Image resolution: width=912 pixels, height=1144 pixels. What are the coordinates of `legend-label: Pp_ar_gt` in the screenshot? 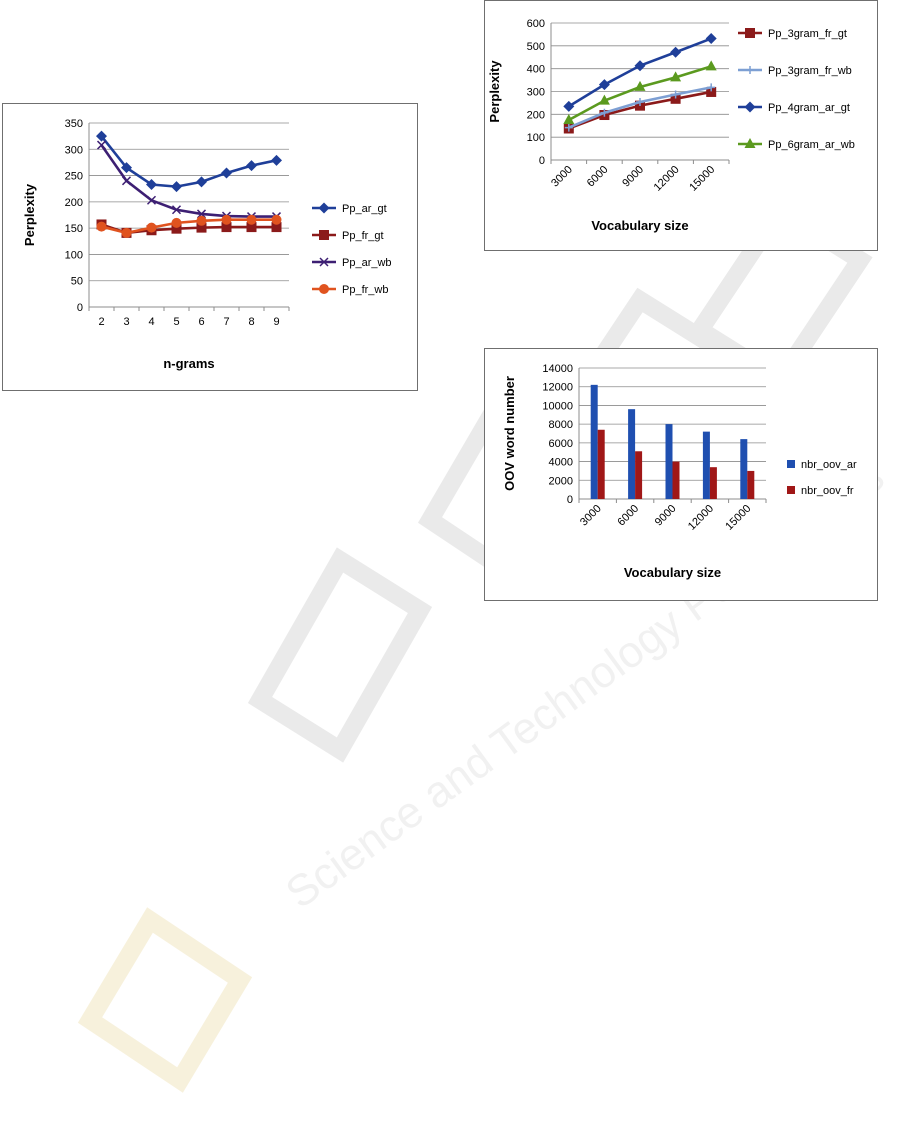 It's located at (364, 209).